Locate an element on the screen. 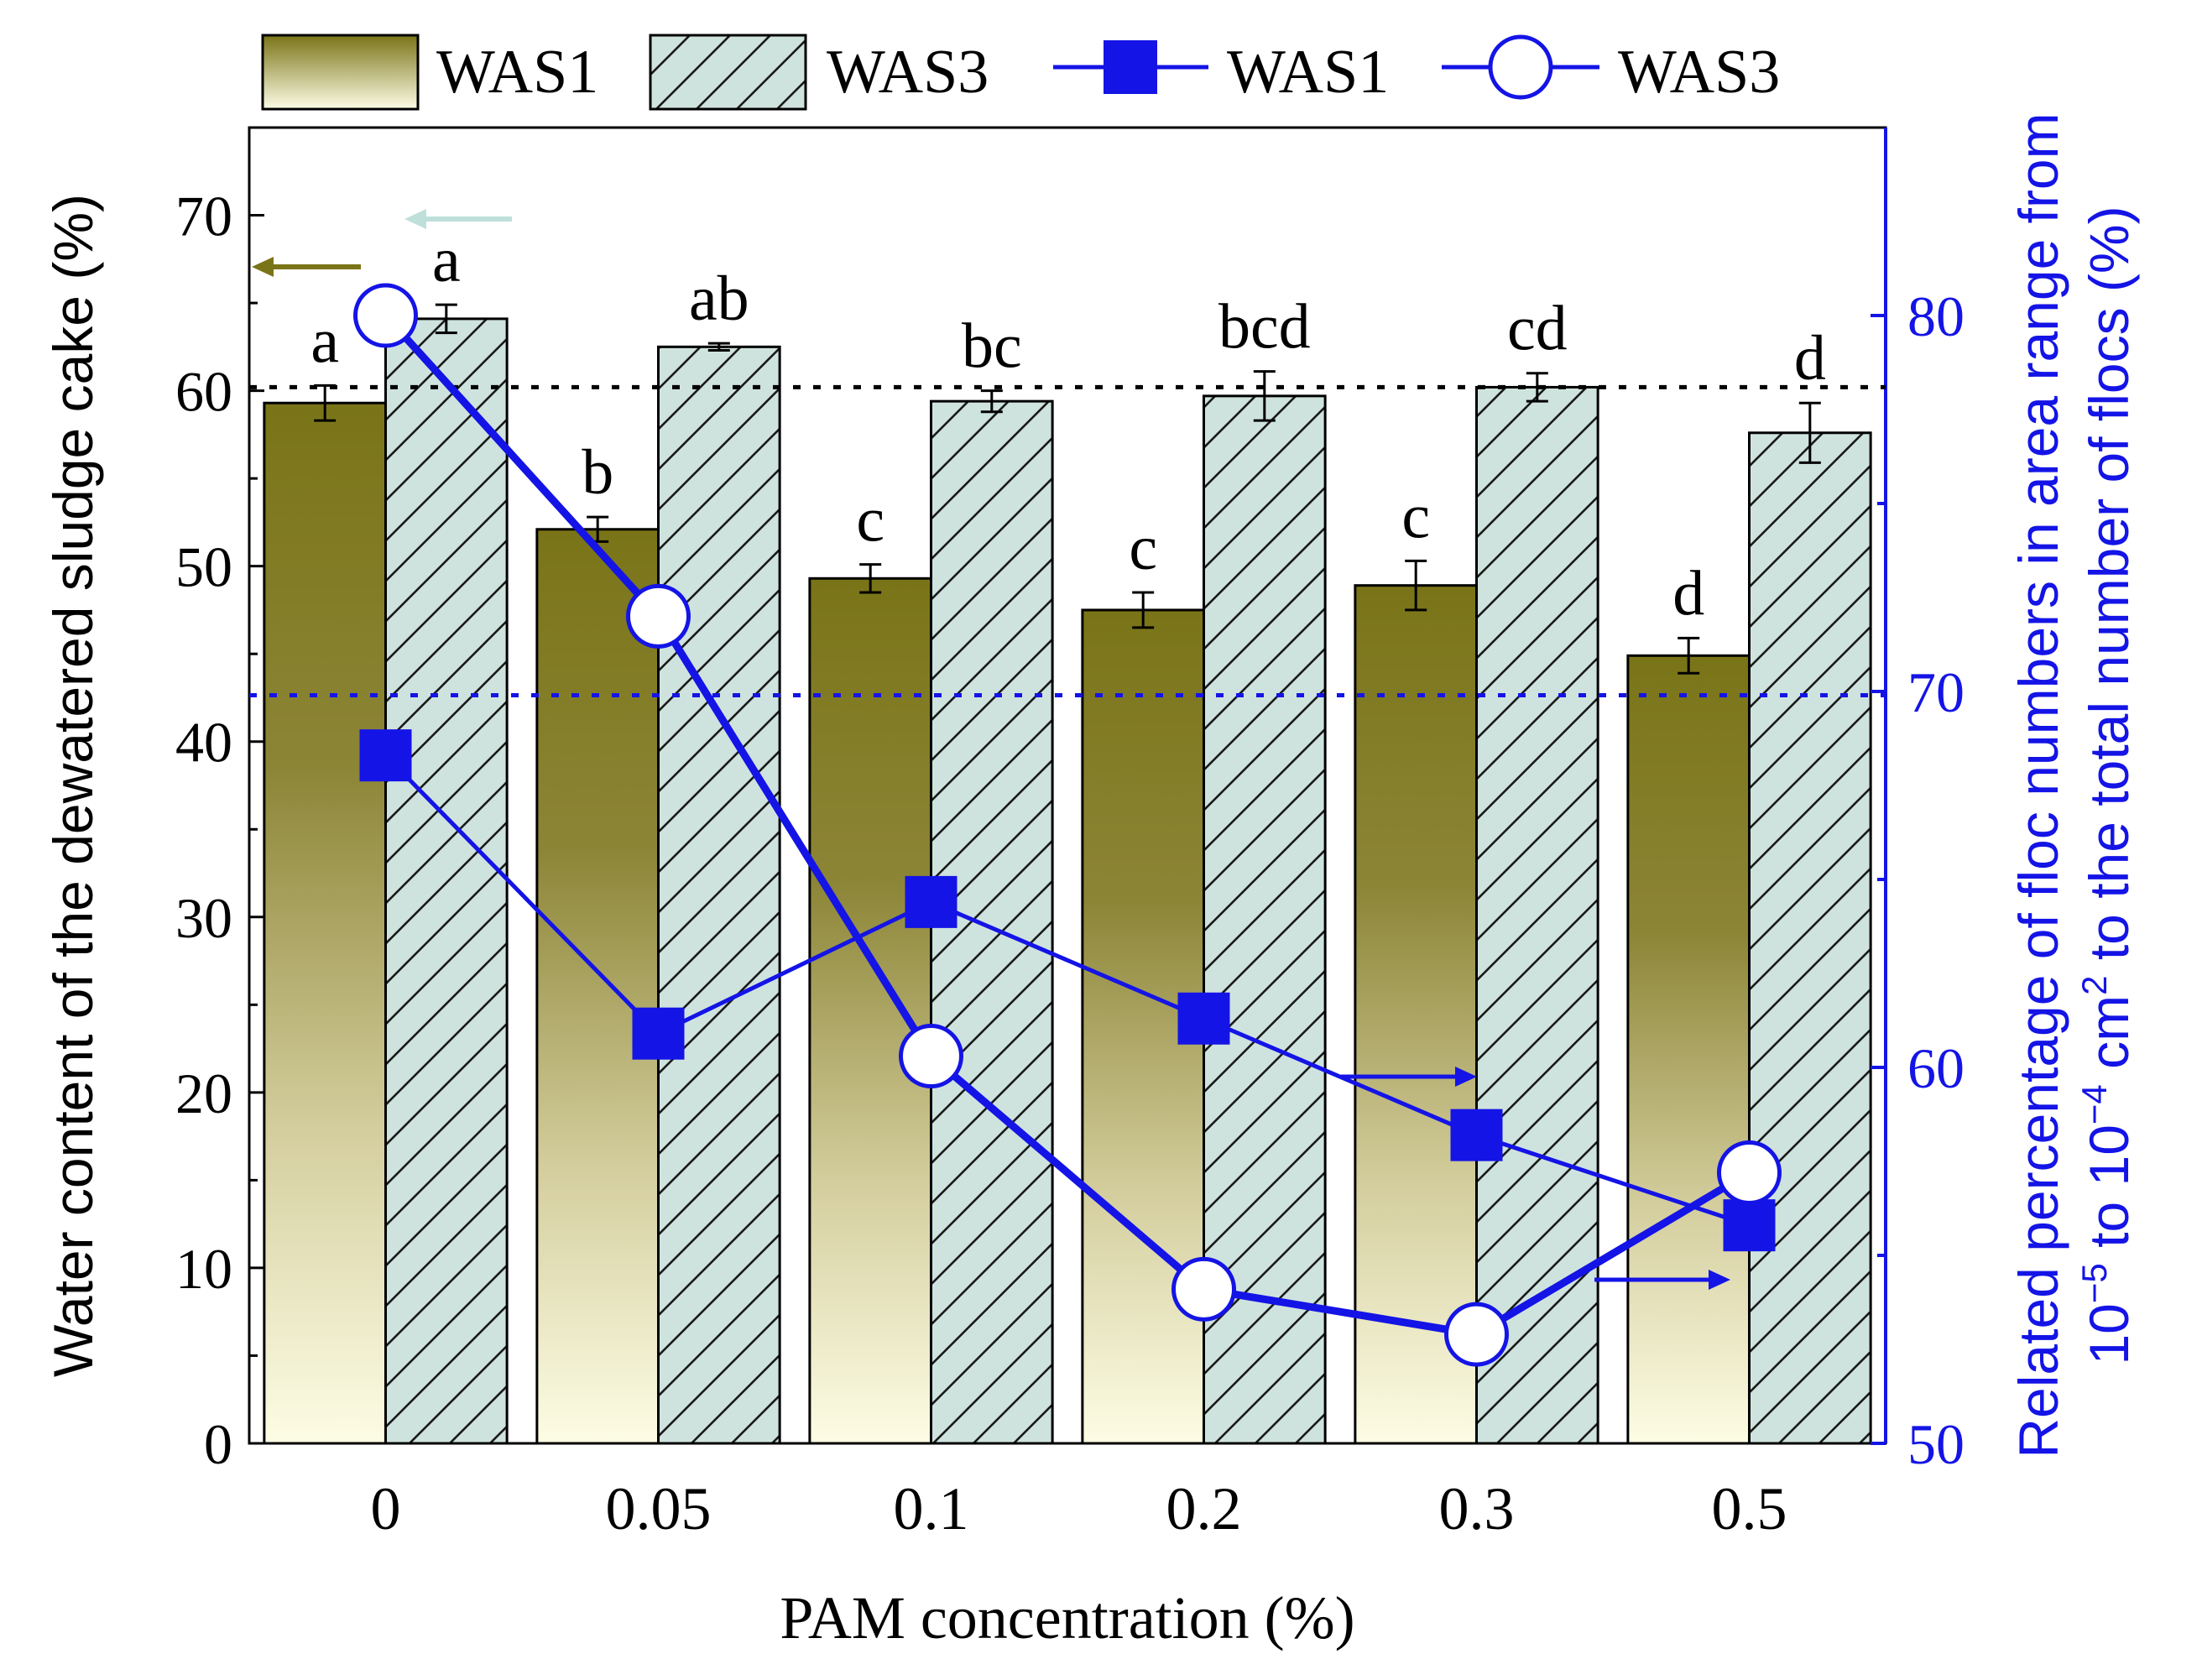 The height and width of the screenshot is (1680, 2202). legend: WAS1 WAS3 WAS1 WAS3 is located at coordinates (1021, 72).